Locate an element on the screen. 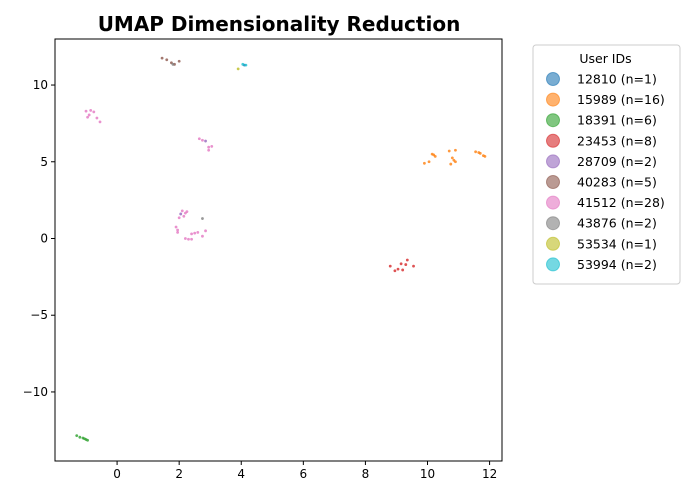 This screenshot has width=700, height=504. legend-entry-label: 23453 (n=8) is located at coordinates (617, 140).